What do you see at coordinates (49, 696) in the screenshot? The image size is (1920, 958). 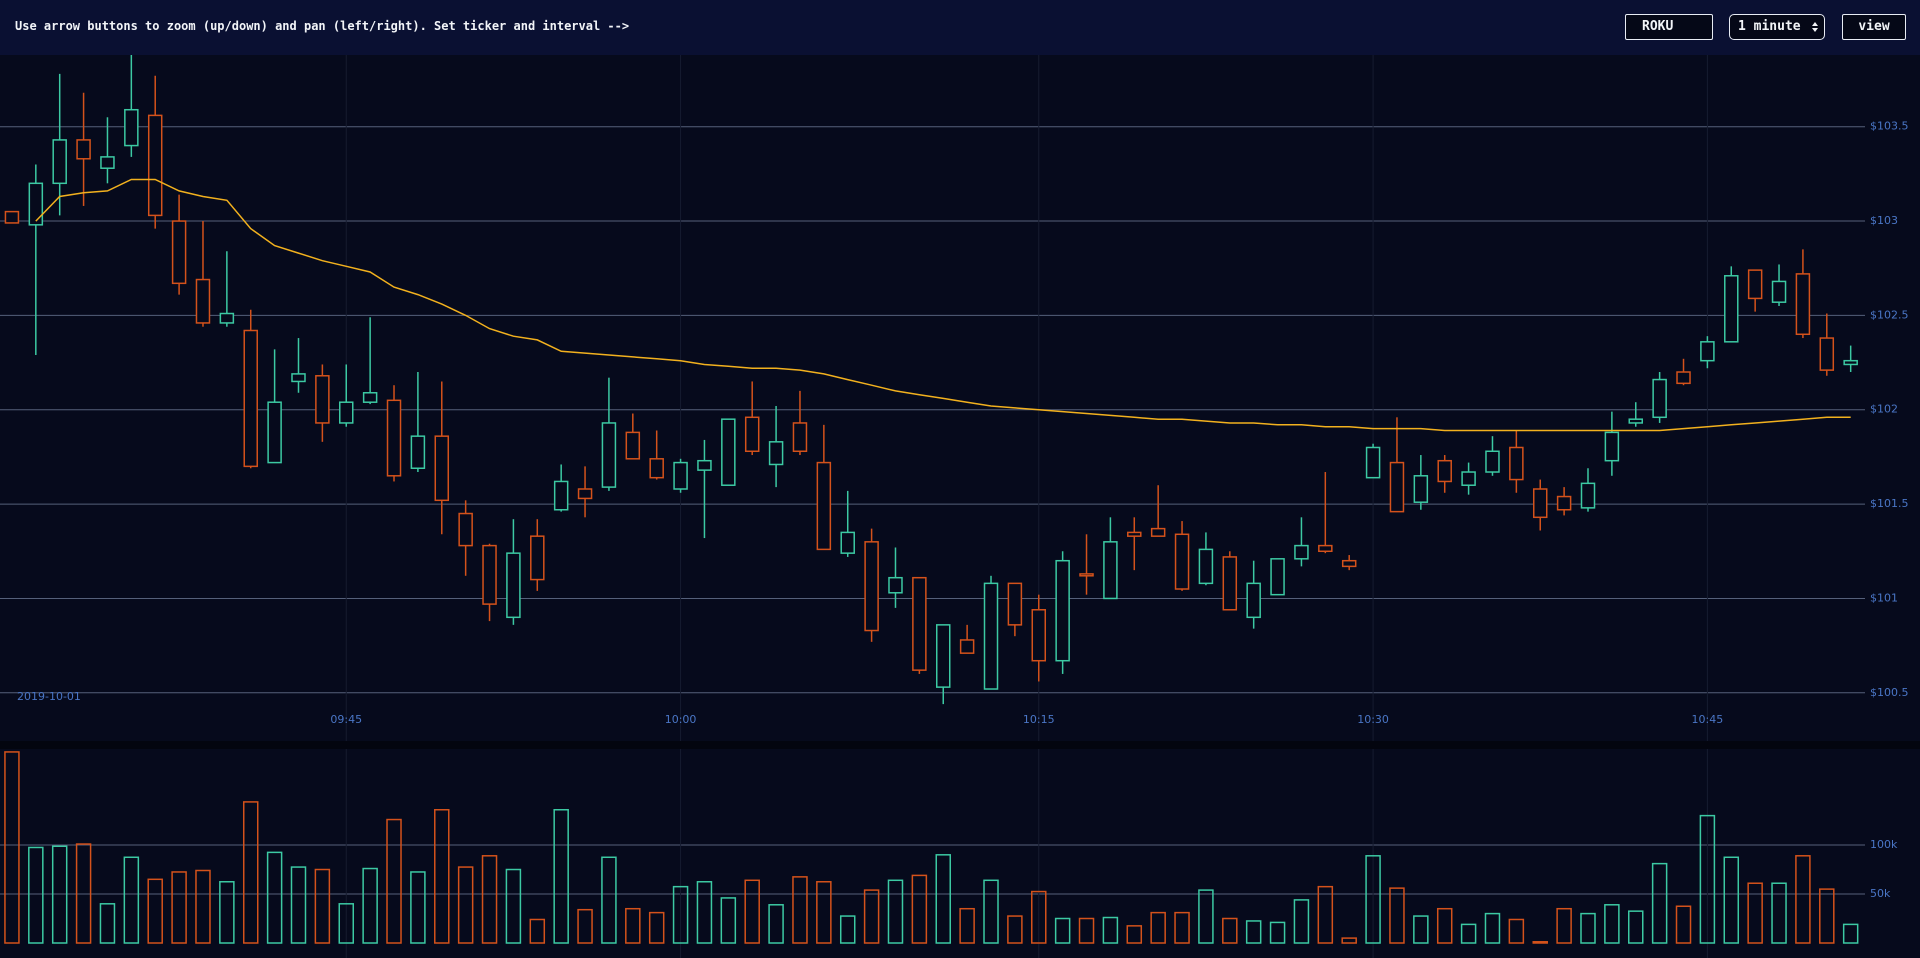 I see `date-label: 2019-10-01` at bounding box center [49, 696].